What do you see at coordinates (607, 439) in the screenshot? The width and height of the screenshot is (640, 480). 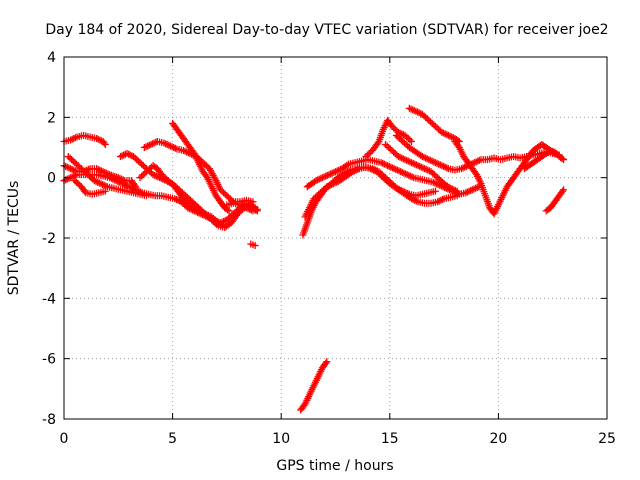 I see `x-tick-label: 25` at bounding box center [607, 439].